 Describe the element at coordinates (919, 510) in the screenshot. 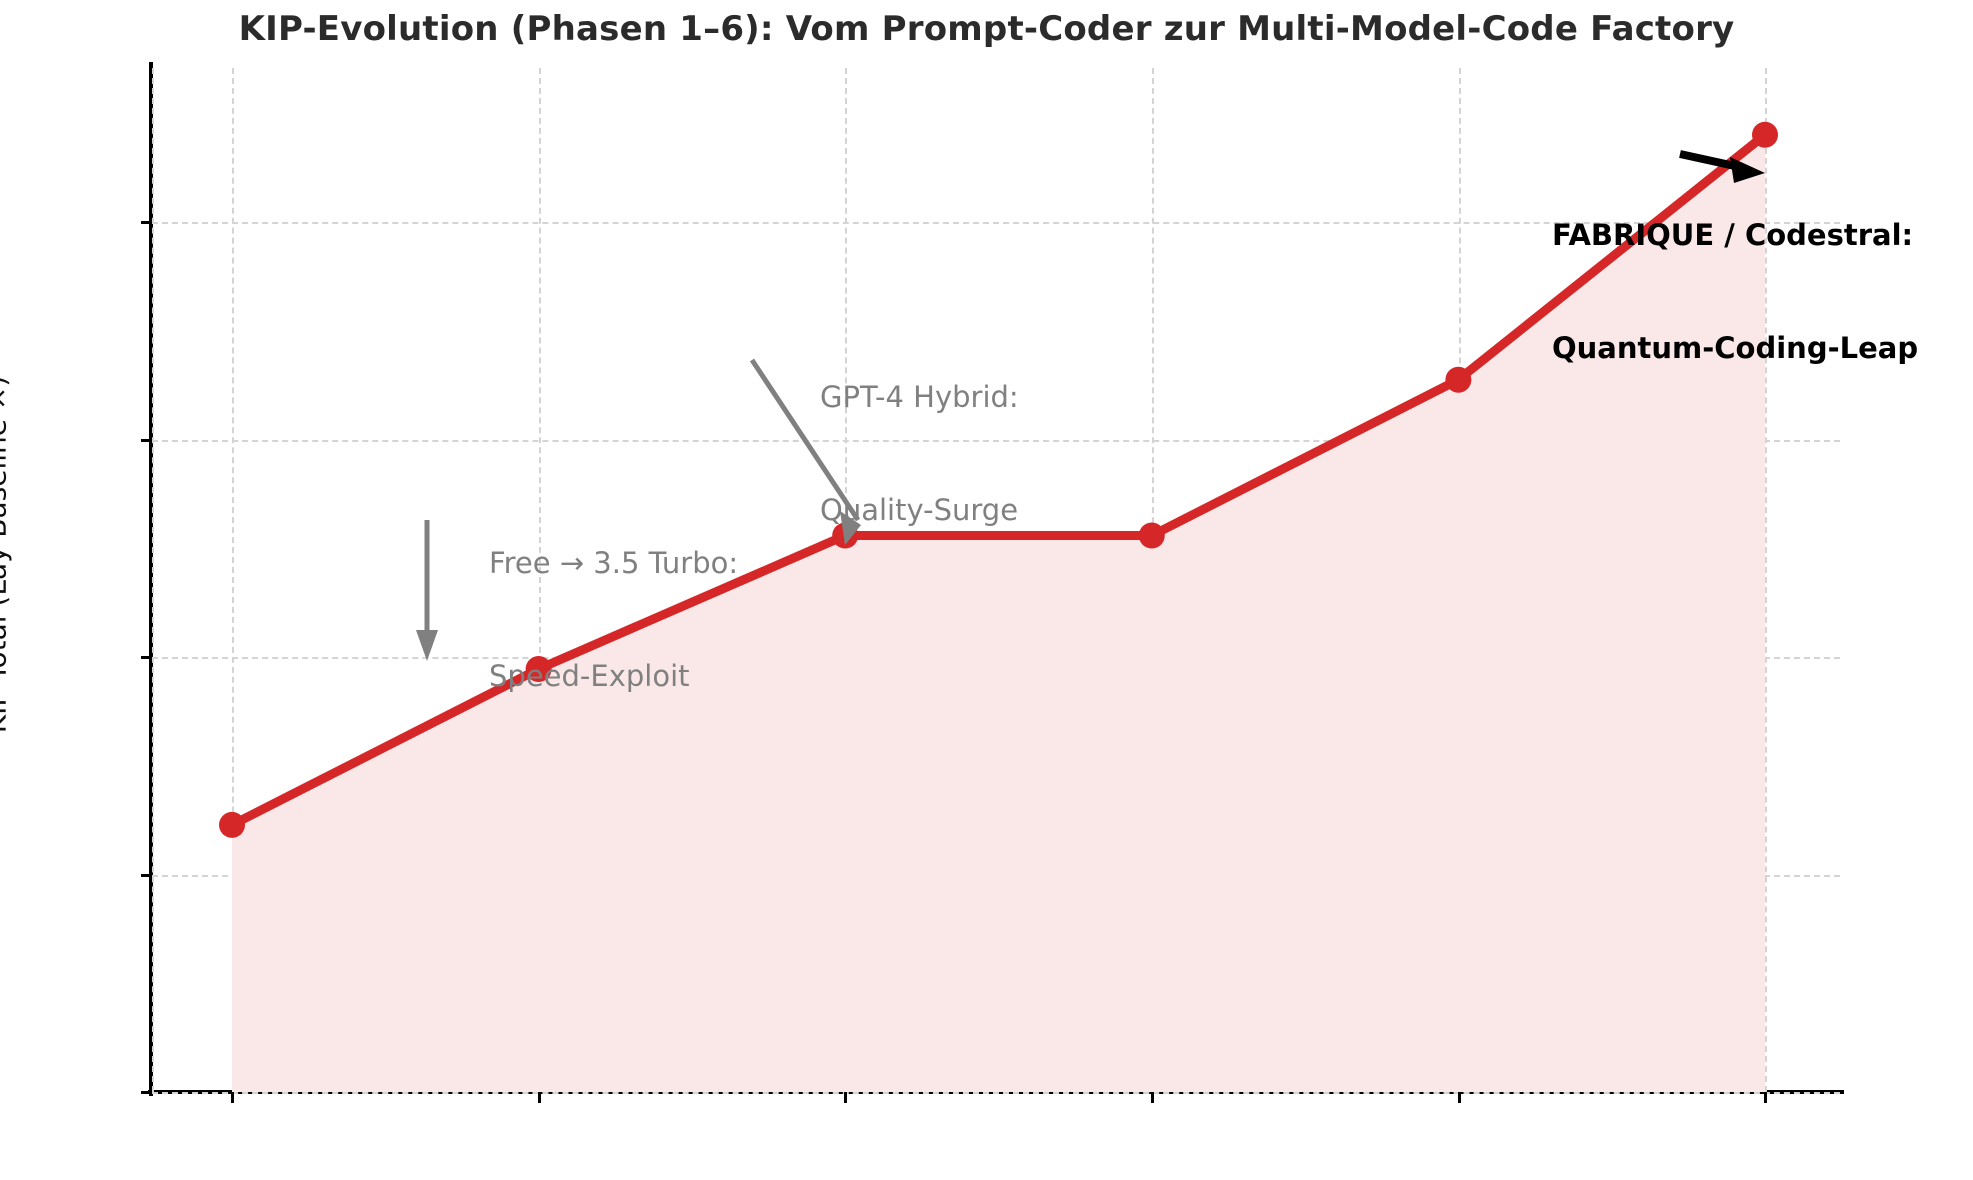

I see `annotation-p3-line2: Quality-Surge` at that location.